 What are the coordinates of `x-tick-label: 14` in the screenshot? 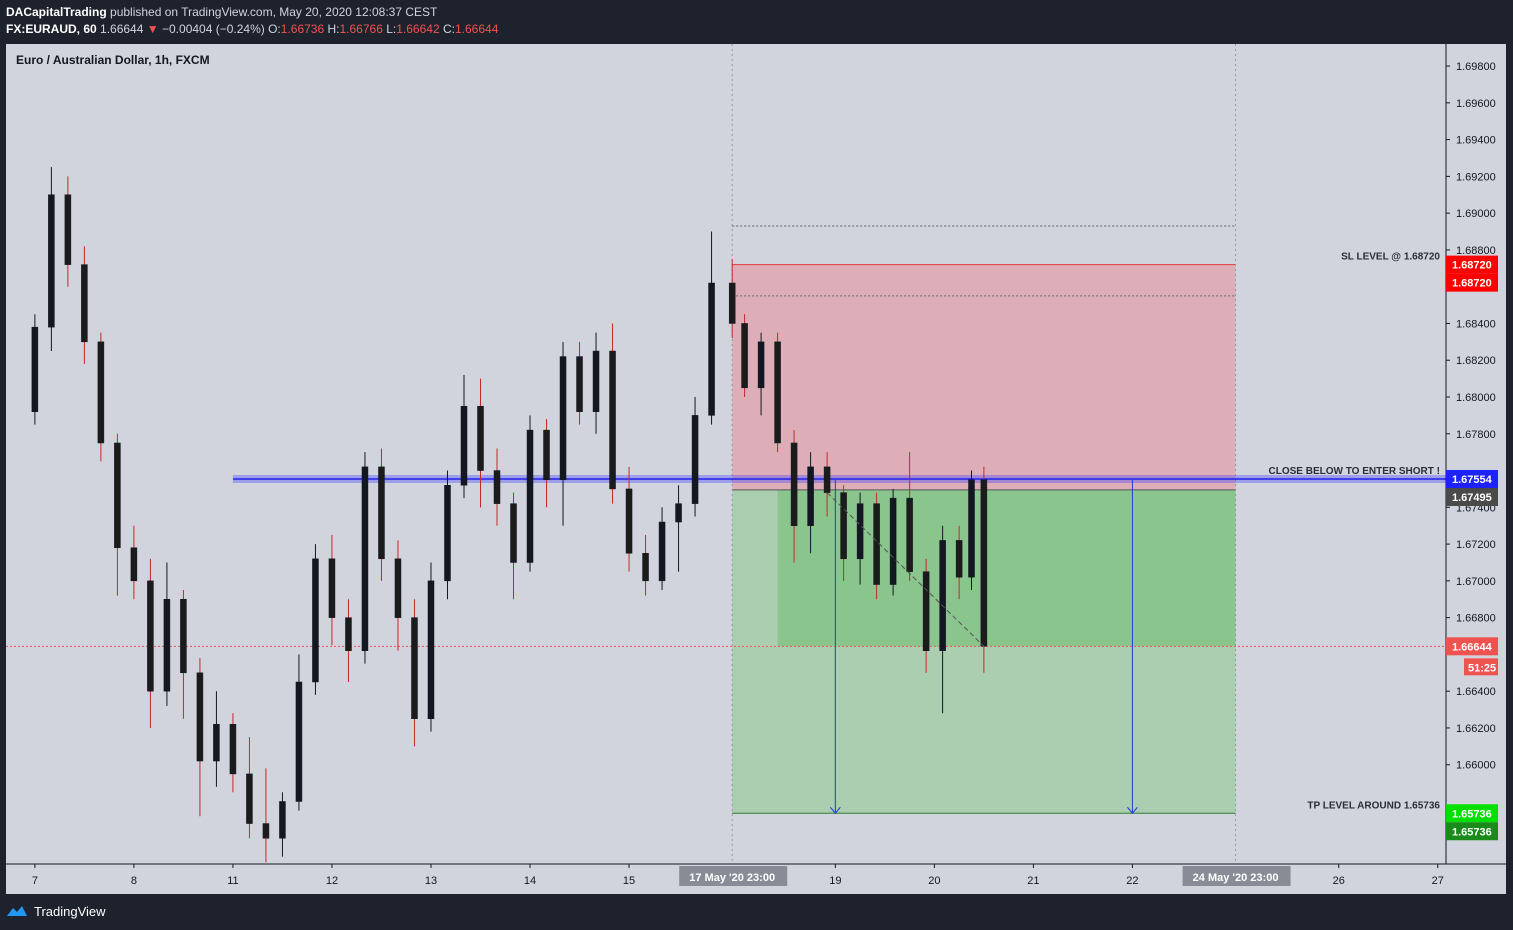 It's located at (530, 881).